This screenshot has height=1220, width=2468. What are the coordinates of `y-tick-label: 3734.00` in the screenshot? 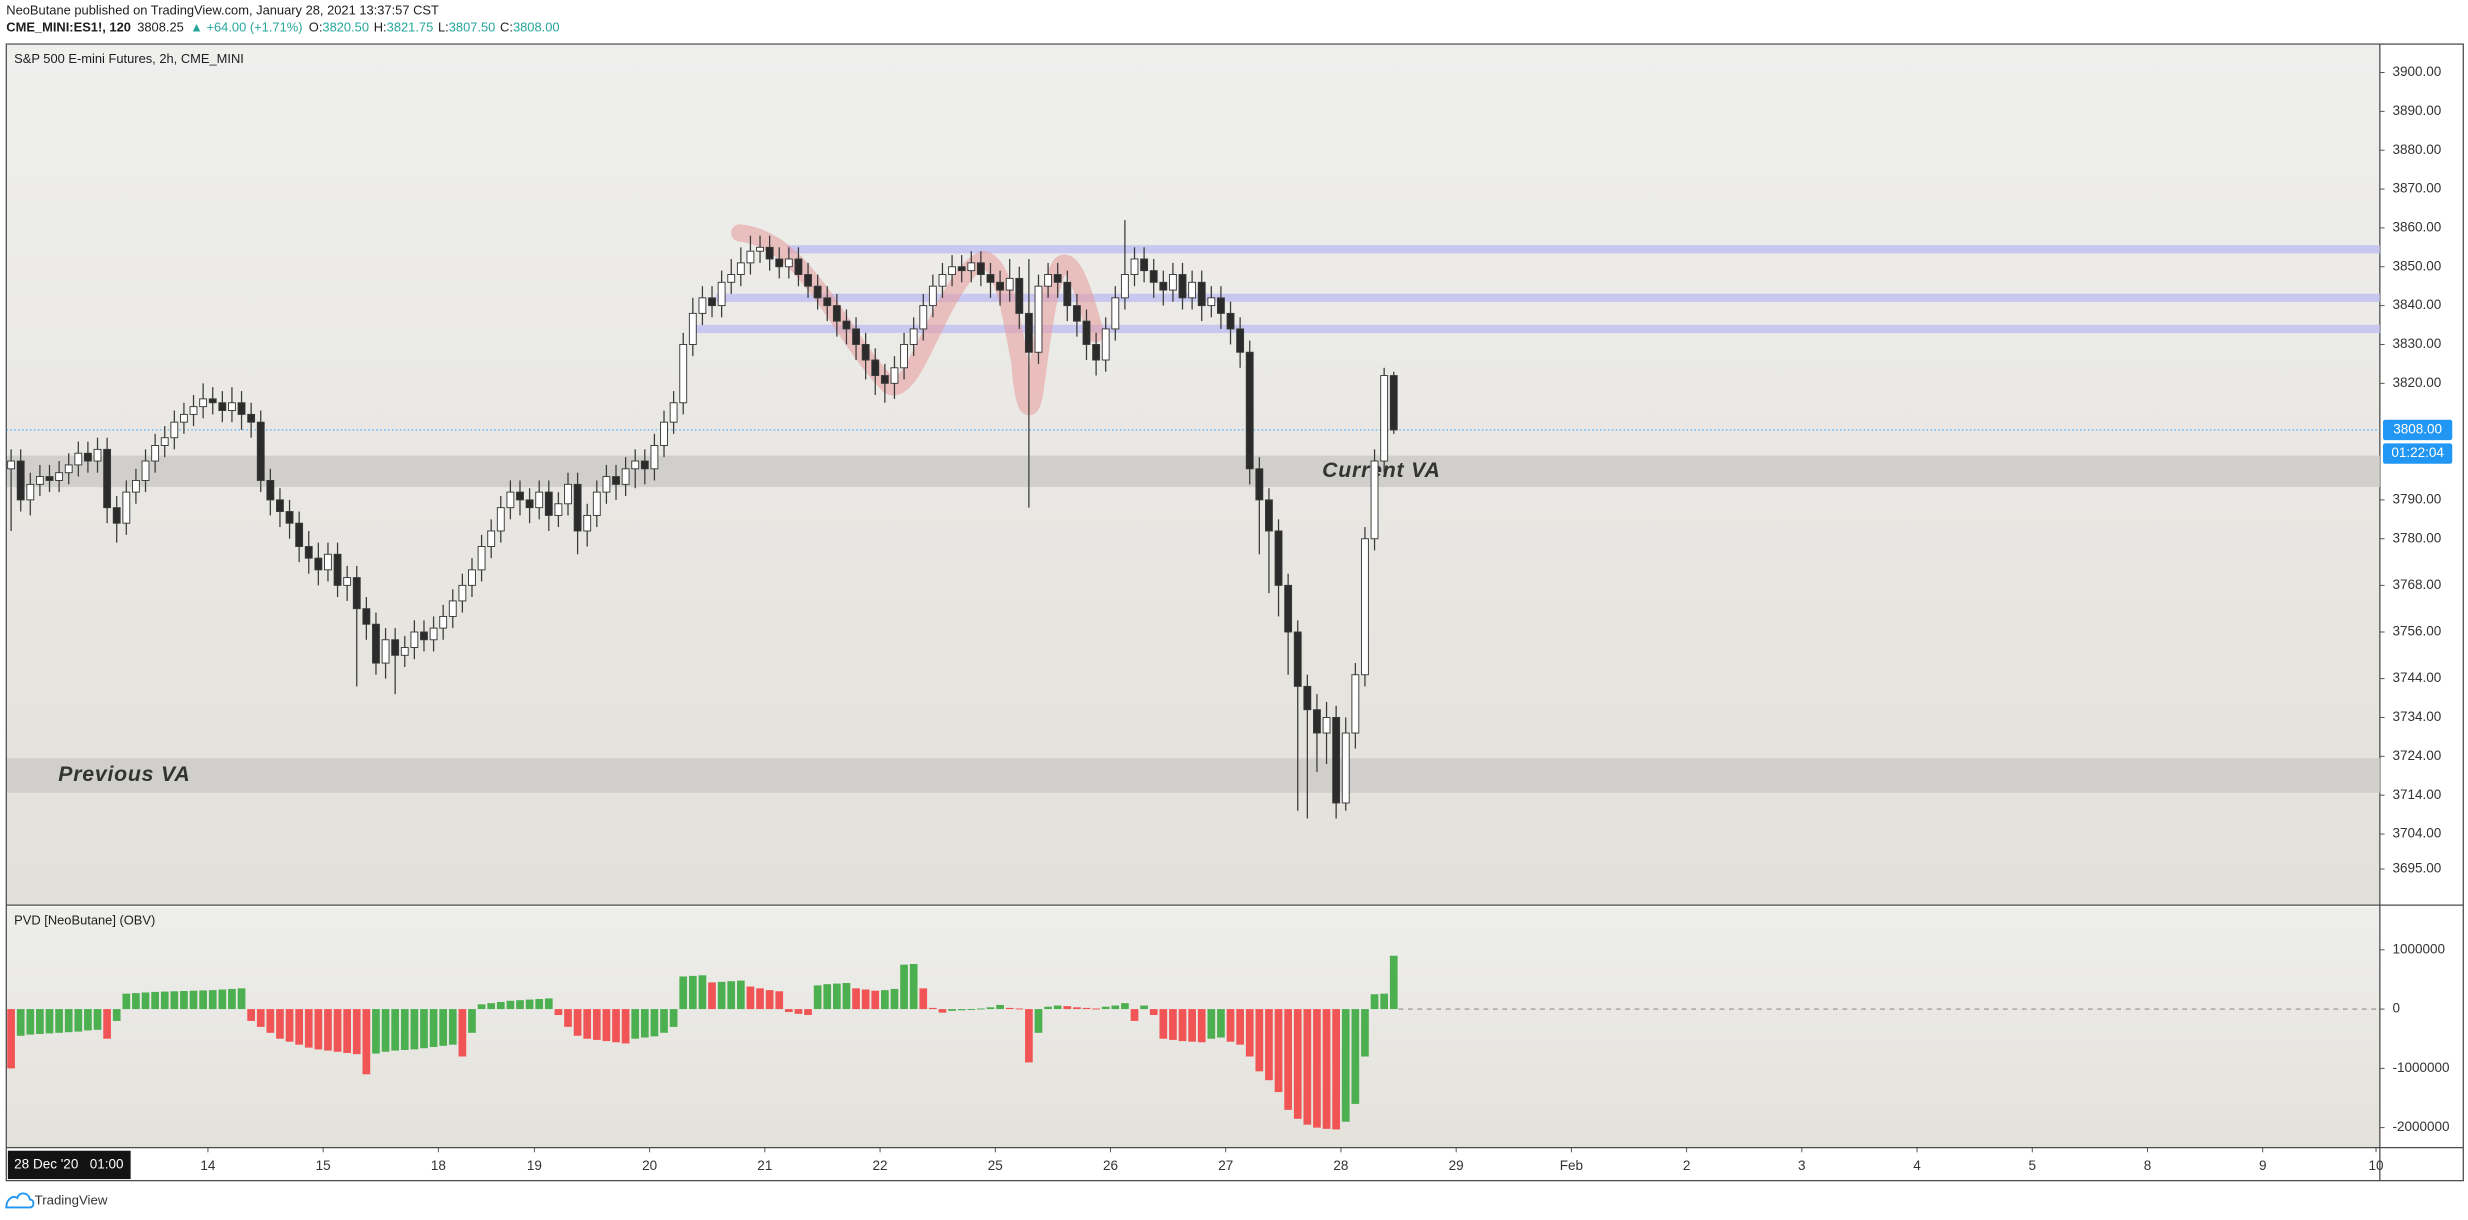 It's located at (2416, 716).